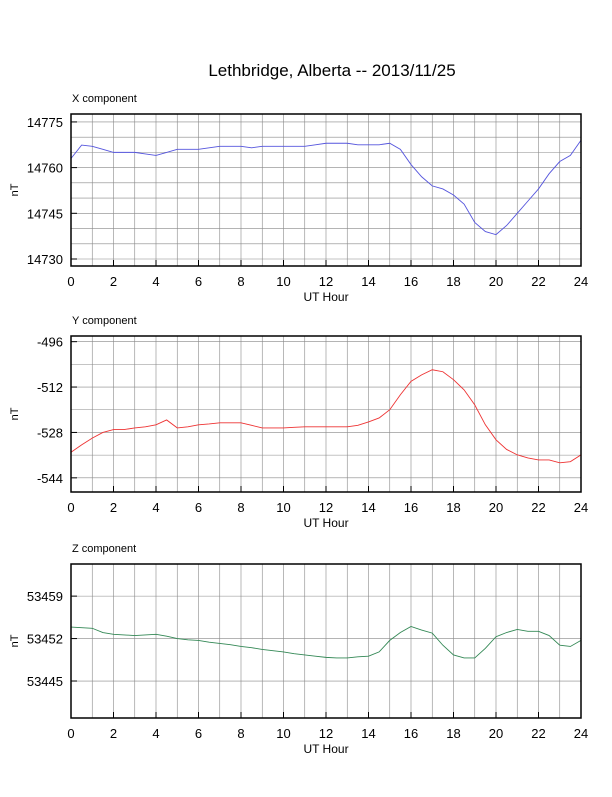 The height and width of the screenshot is (797, 612). I want to click on panel-title: Y component, so click(104, 321).